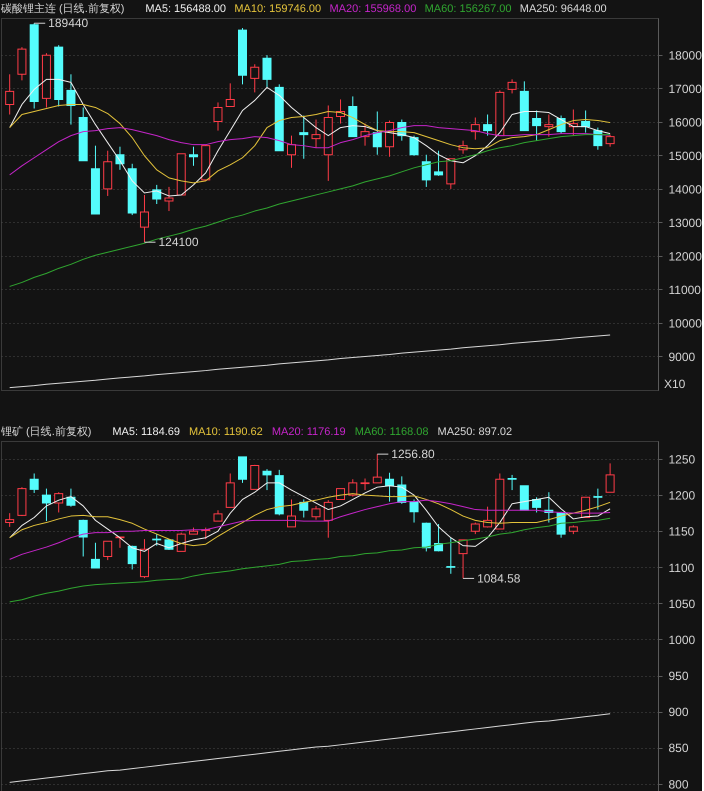 The width and height of the screenshot is (704, 791). Describe the element at coordinates (46, 431) in the screenshot. I see `chart-title: 锂矿 (日线.前复权)` at that location.